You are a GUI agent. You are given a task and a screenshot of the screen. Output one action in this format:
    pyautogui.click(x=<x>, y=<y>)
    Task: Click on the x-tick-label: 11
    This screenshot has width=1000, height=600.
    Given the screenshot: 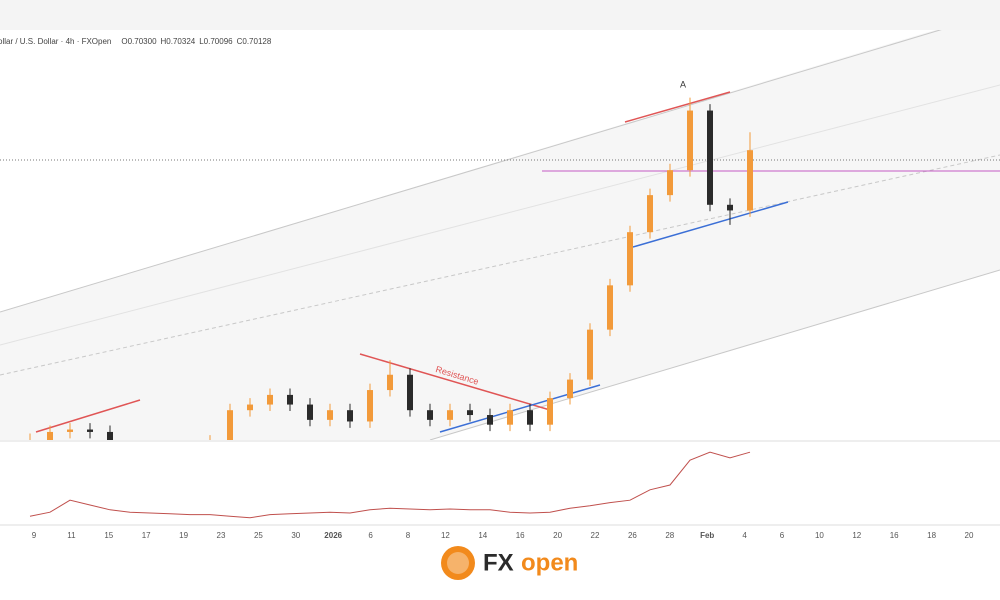 What is the action you would take?
    pyautogui.click(x=71, y=535)
    